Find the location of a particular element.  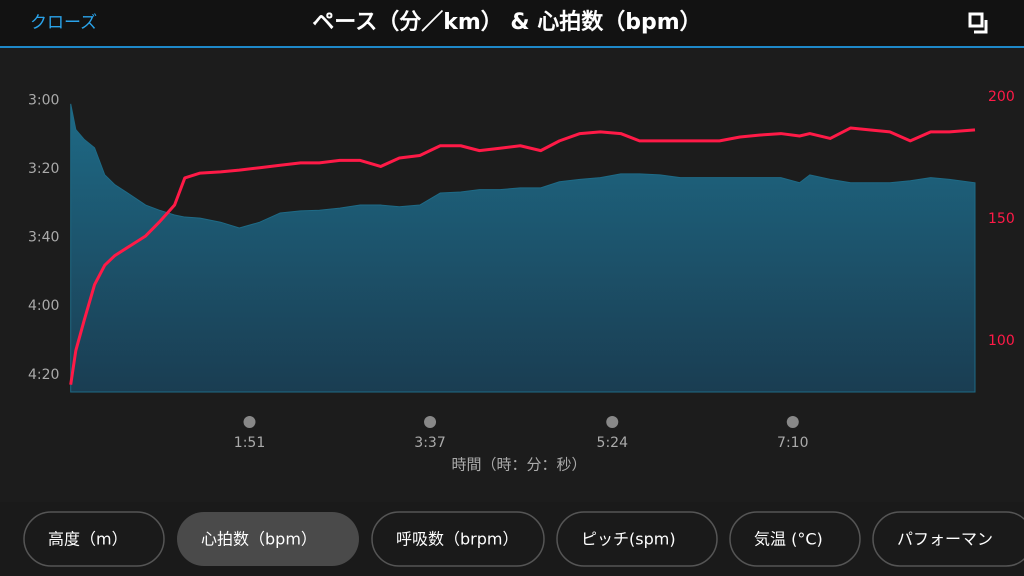

tab-label: 呼吸数（brpm） is located at coordinates (457, 539).